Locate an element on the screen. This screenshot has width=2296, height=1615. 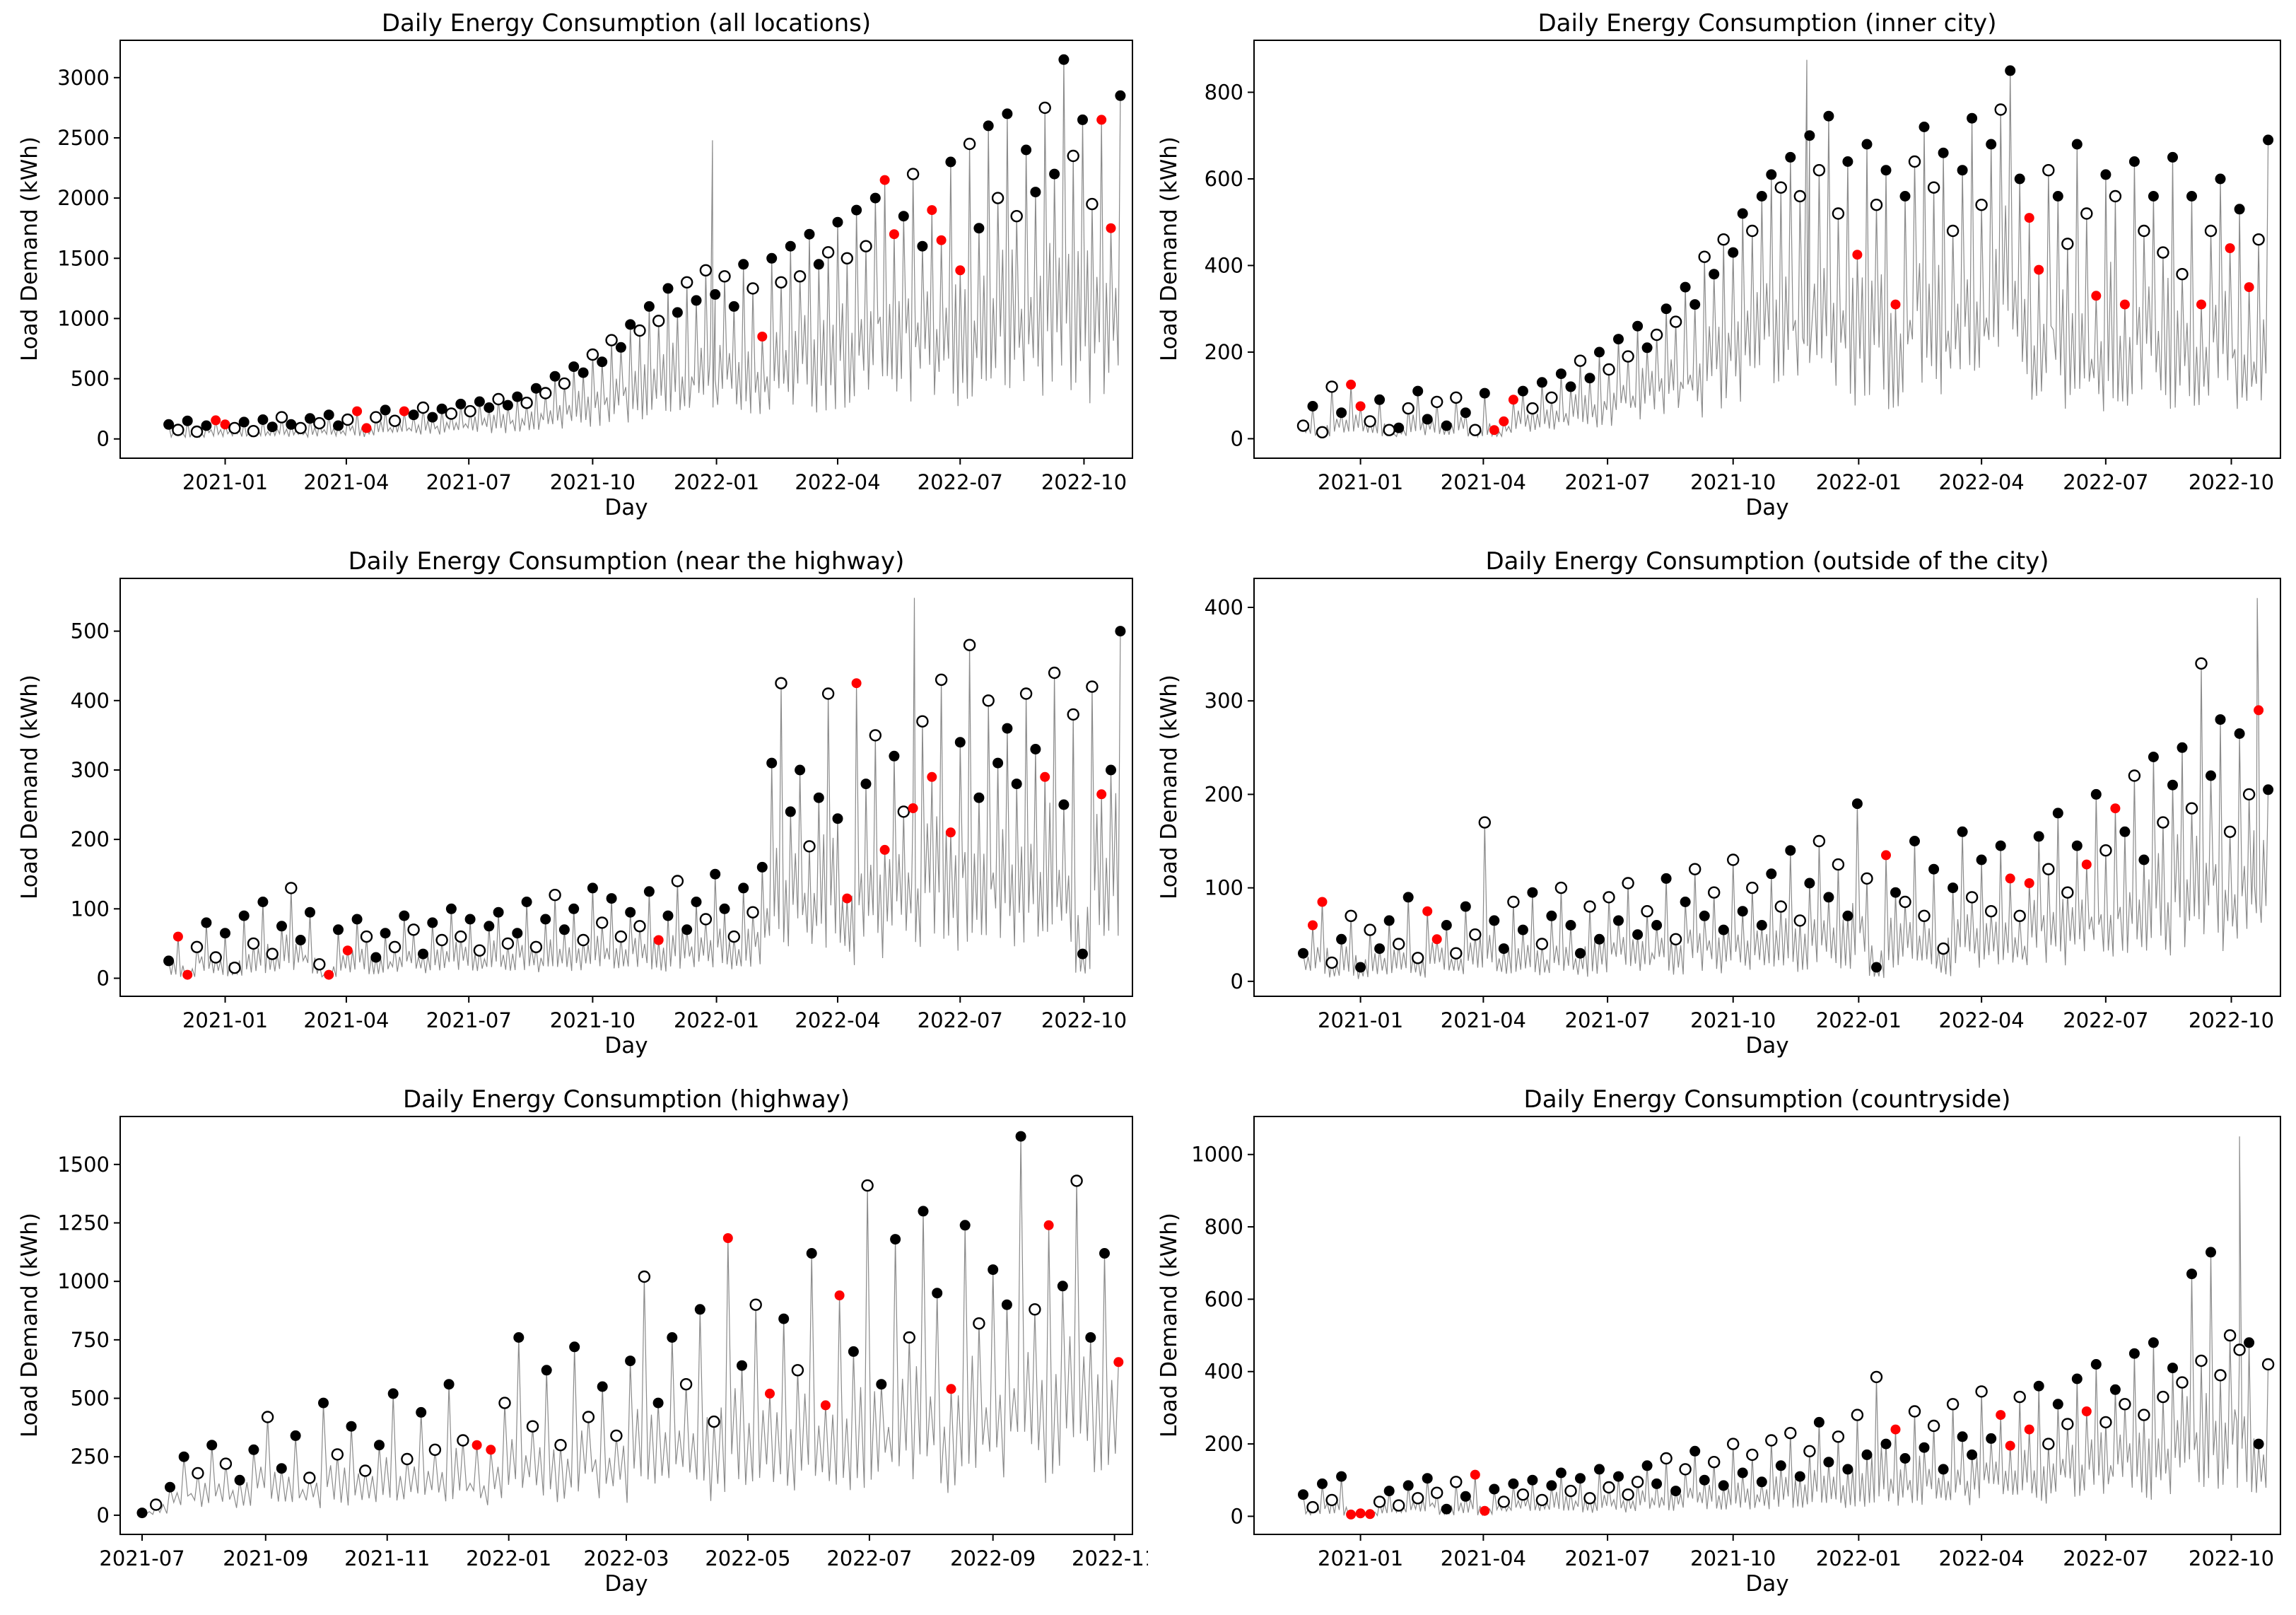
y-tick-label: 300 is located at coordinates (1224, 701).